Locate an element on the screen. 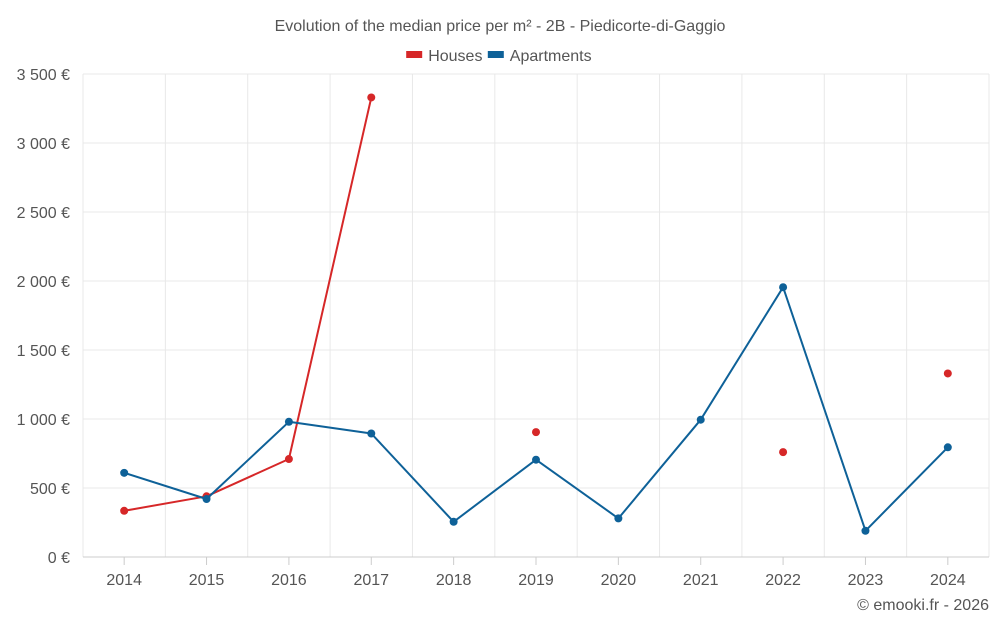  x-tick-label: 2014 is located at coordinates (124, 580).